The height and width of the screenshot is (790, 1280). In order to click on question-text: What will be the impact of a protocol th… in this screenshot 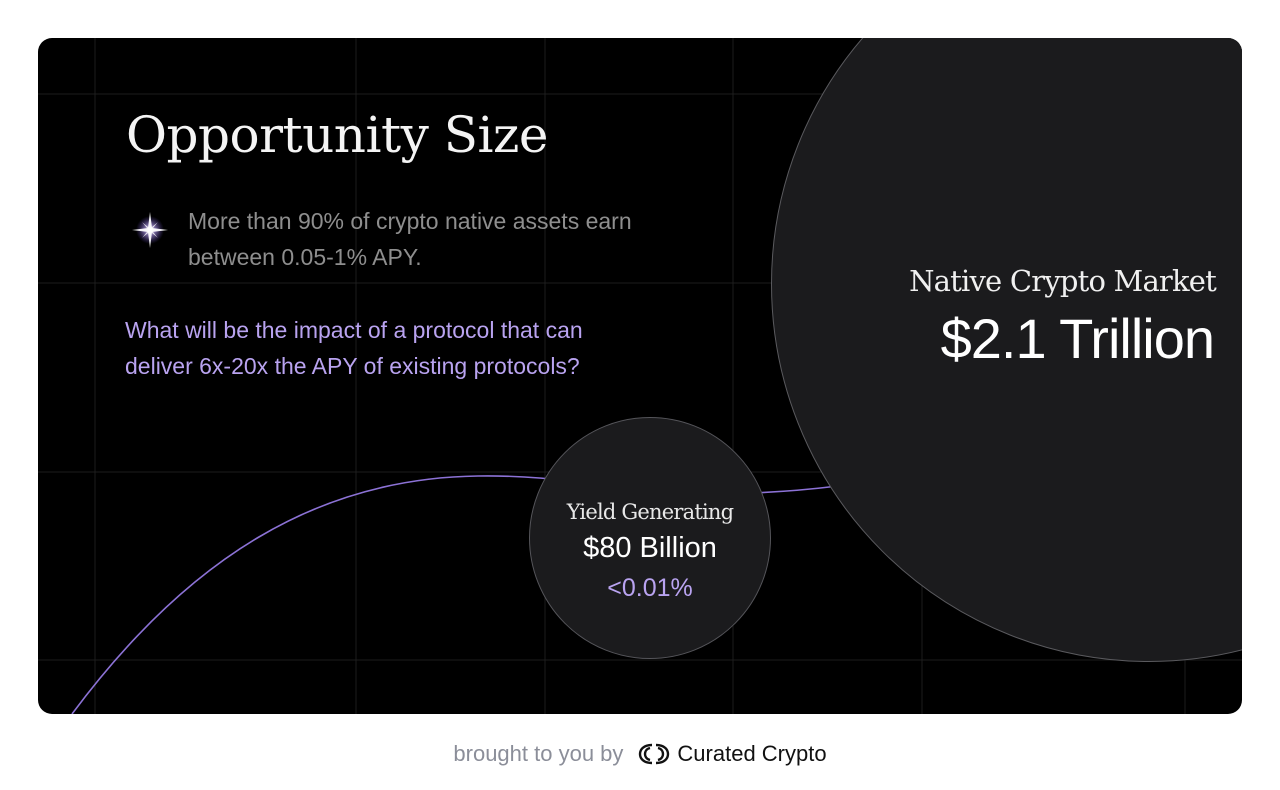, I will do `click(354, 348)`.